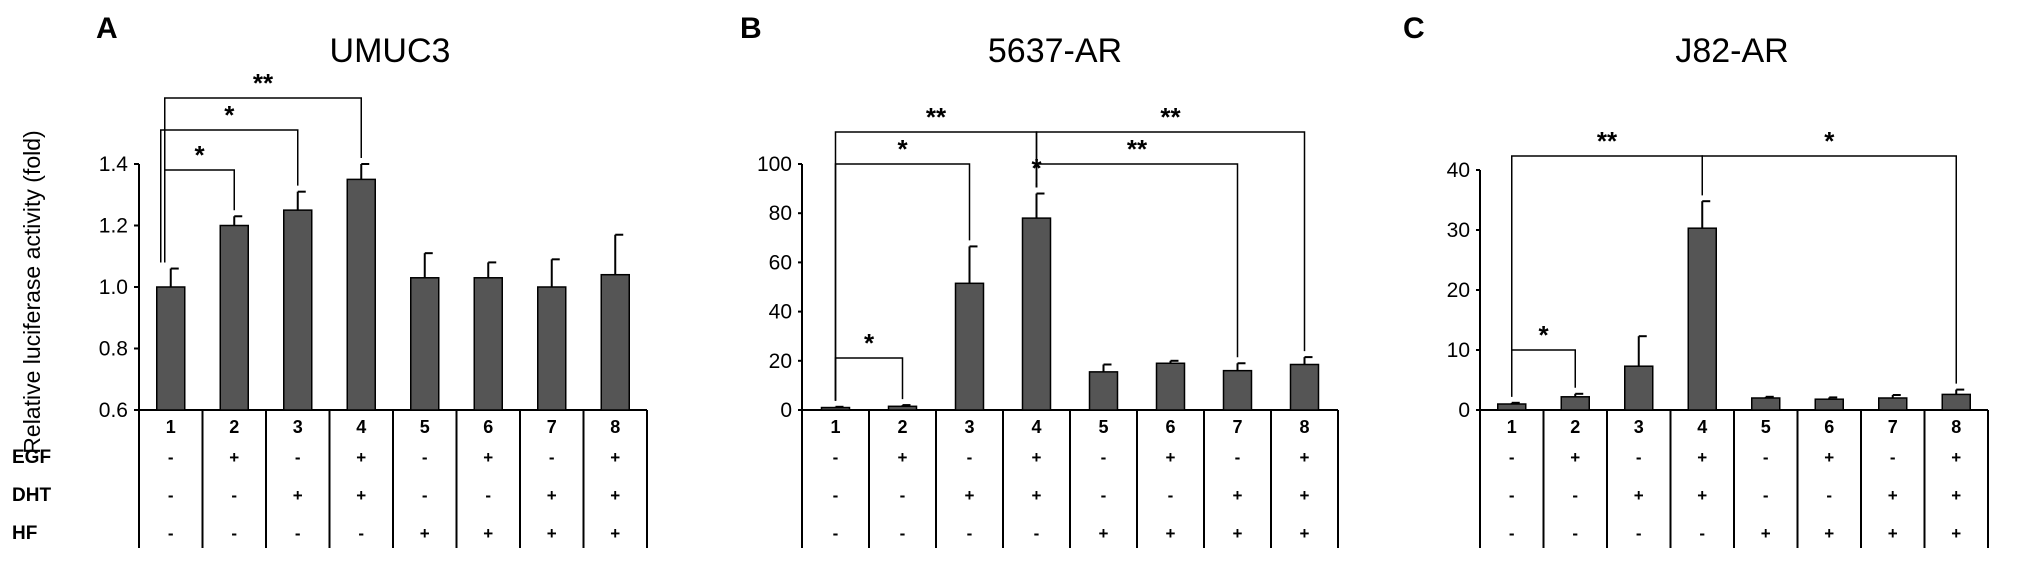 The width and height of the screenshot is (2031, 562). I want to click on row-label-egf: EGF, so click(31, 457).